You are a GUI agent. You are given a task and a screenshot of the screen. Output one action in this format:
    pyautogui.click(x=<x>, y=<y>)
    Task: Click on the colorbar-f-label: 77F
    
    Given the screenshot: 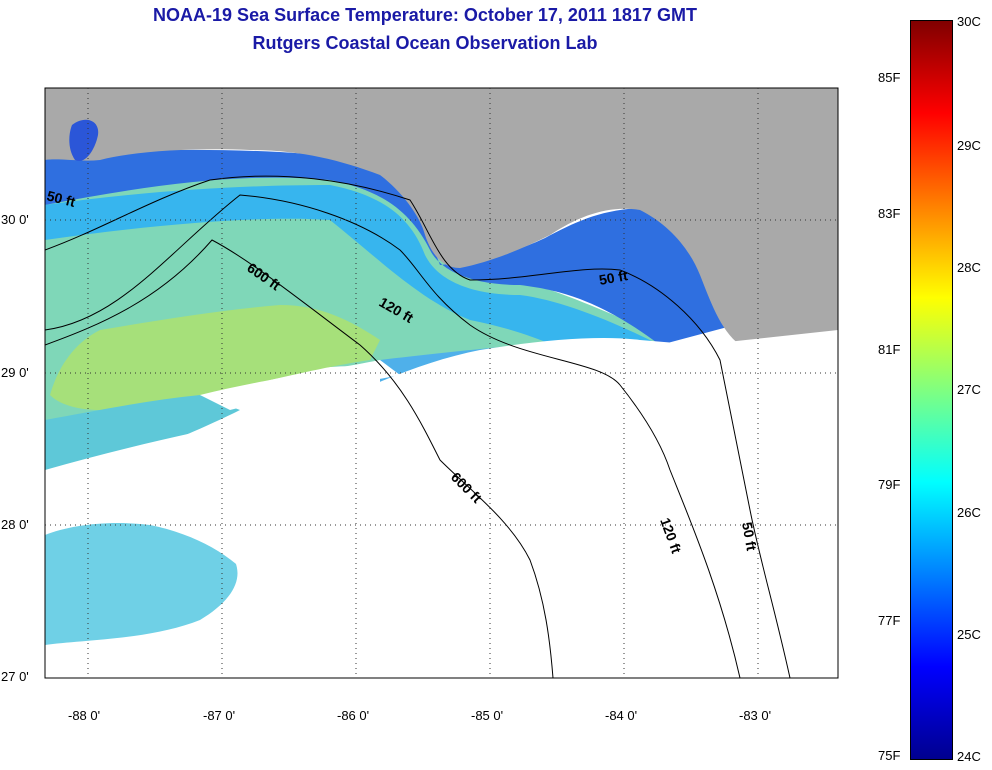 What is the action you would take?
    pyautogui.click(x=889, y=620)
    